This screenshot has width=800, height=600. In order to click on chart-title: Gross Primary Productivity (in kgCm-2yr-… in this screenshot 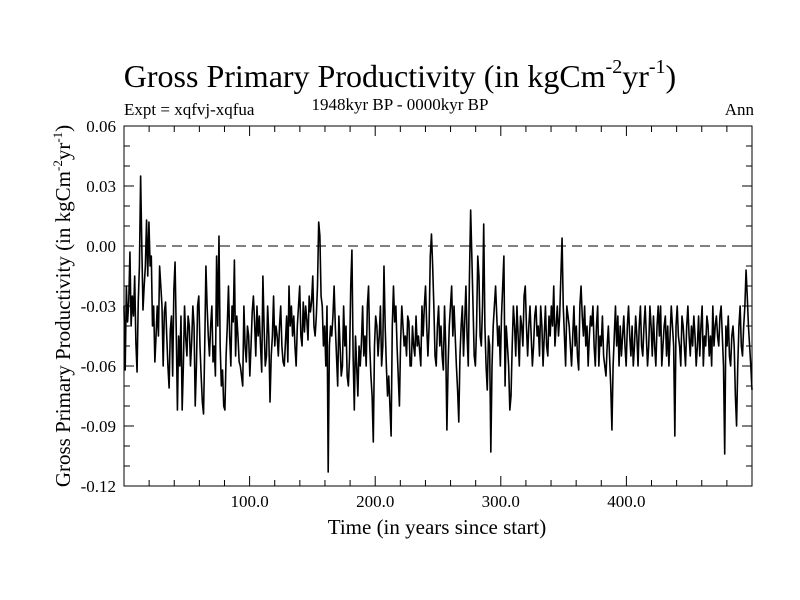, I will do `click(400, 75)`.